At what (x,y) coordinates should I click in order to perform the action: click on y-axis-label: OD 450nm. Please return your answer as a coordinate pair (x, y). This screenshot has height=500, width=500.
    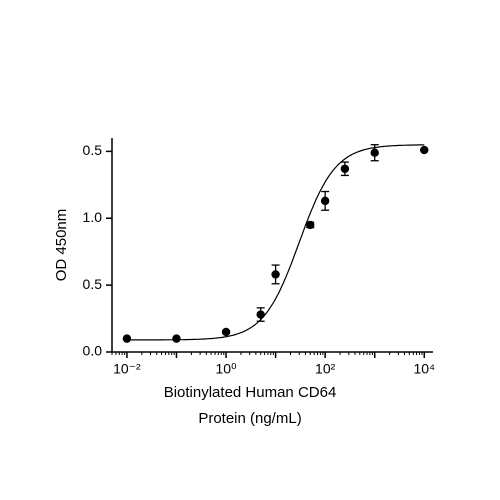
    Looking at the image, I should click on (61, 245).